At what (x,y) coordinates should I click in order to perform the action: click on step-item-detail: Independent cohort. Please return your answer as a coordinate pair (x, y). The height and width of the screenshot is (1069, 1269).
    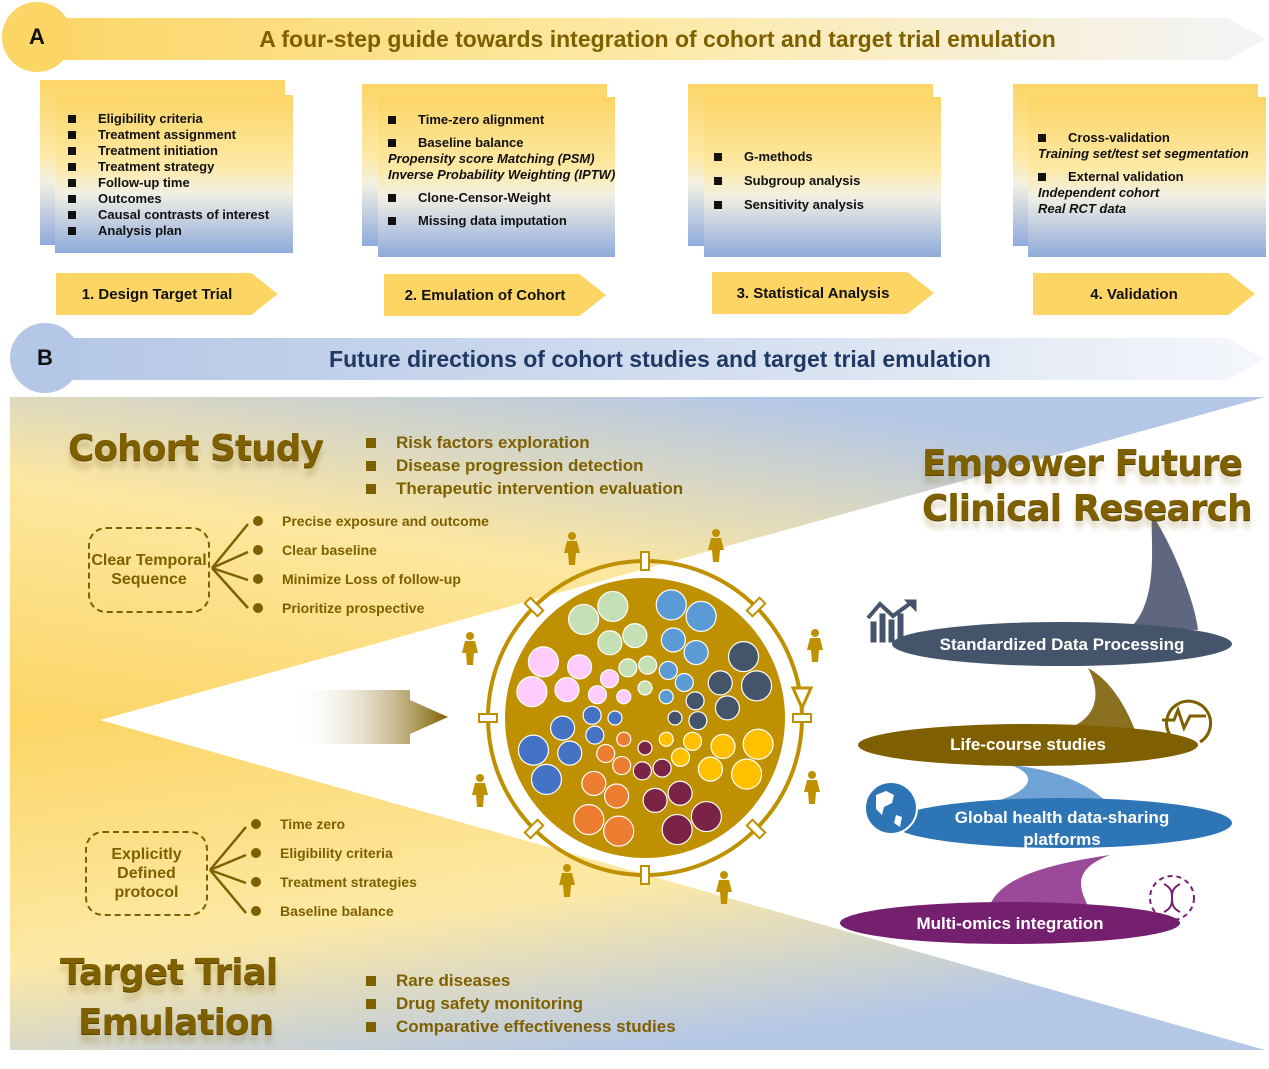
    Looking at the image, I should click on (1153, 193).